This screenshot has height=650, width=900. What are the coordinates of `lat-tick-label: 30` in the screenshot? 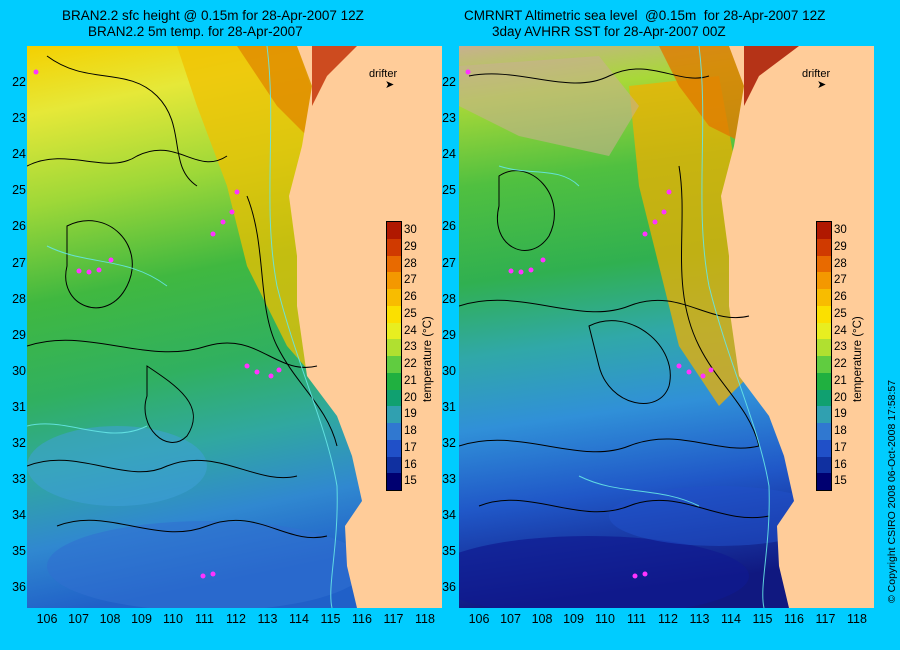 It's located at (449, 370).